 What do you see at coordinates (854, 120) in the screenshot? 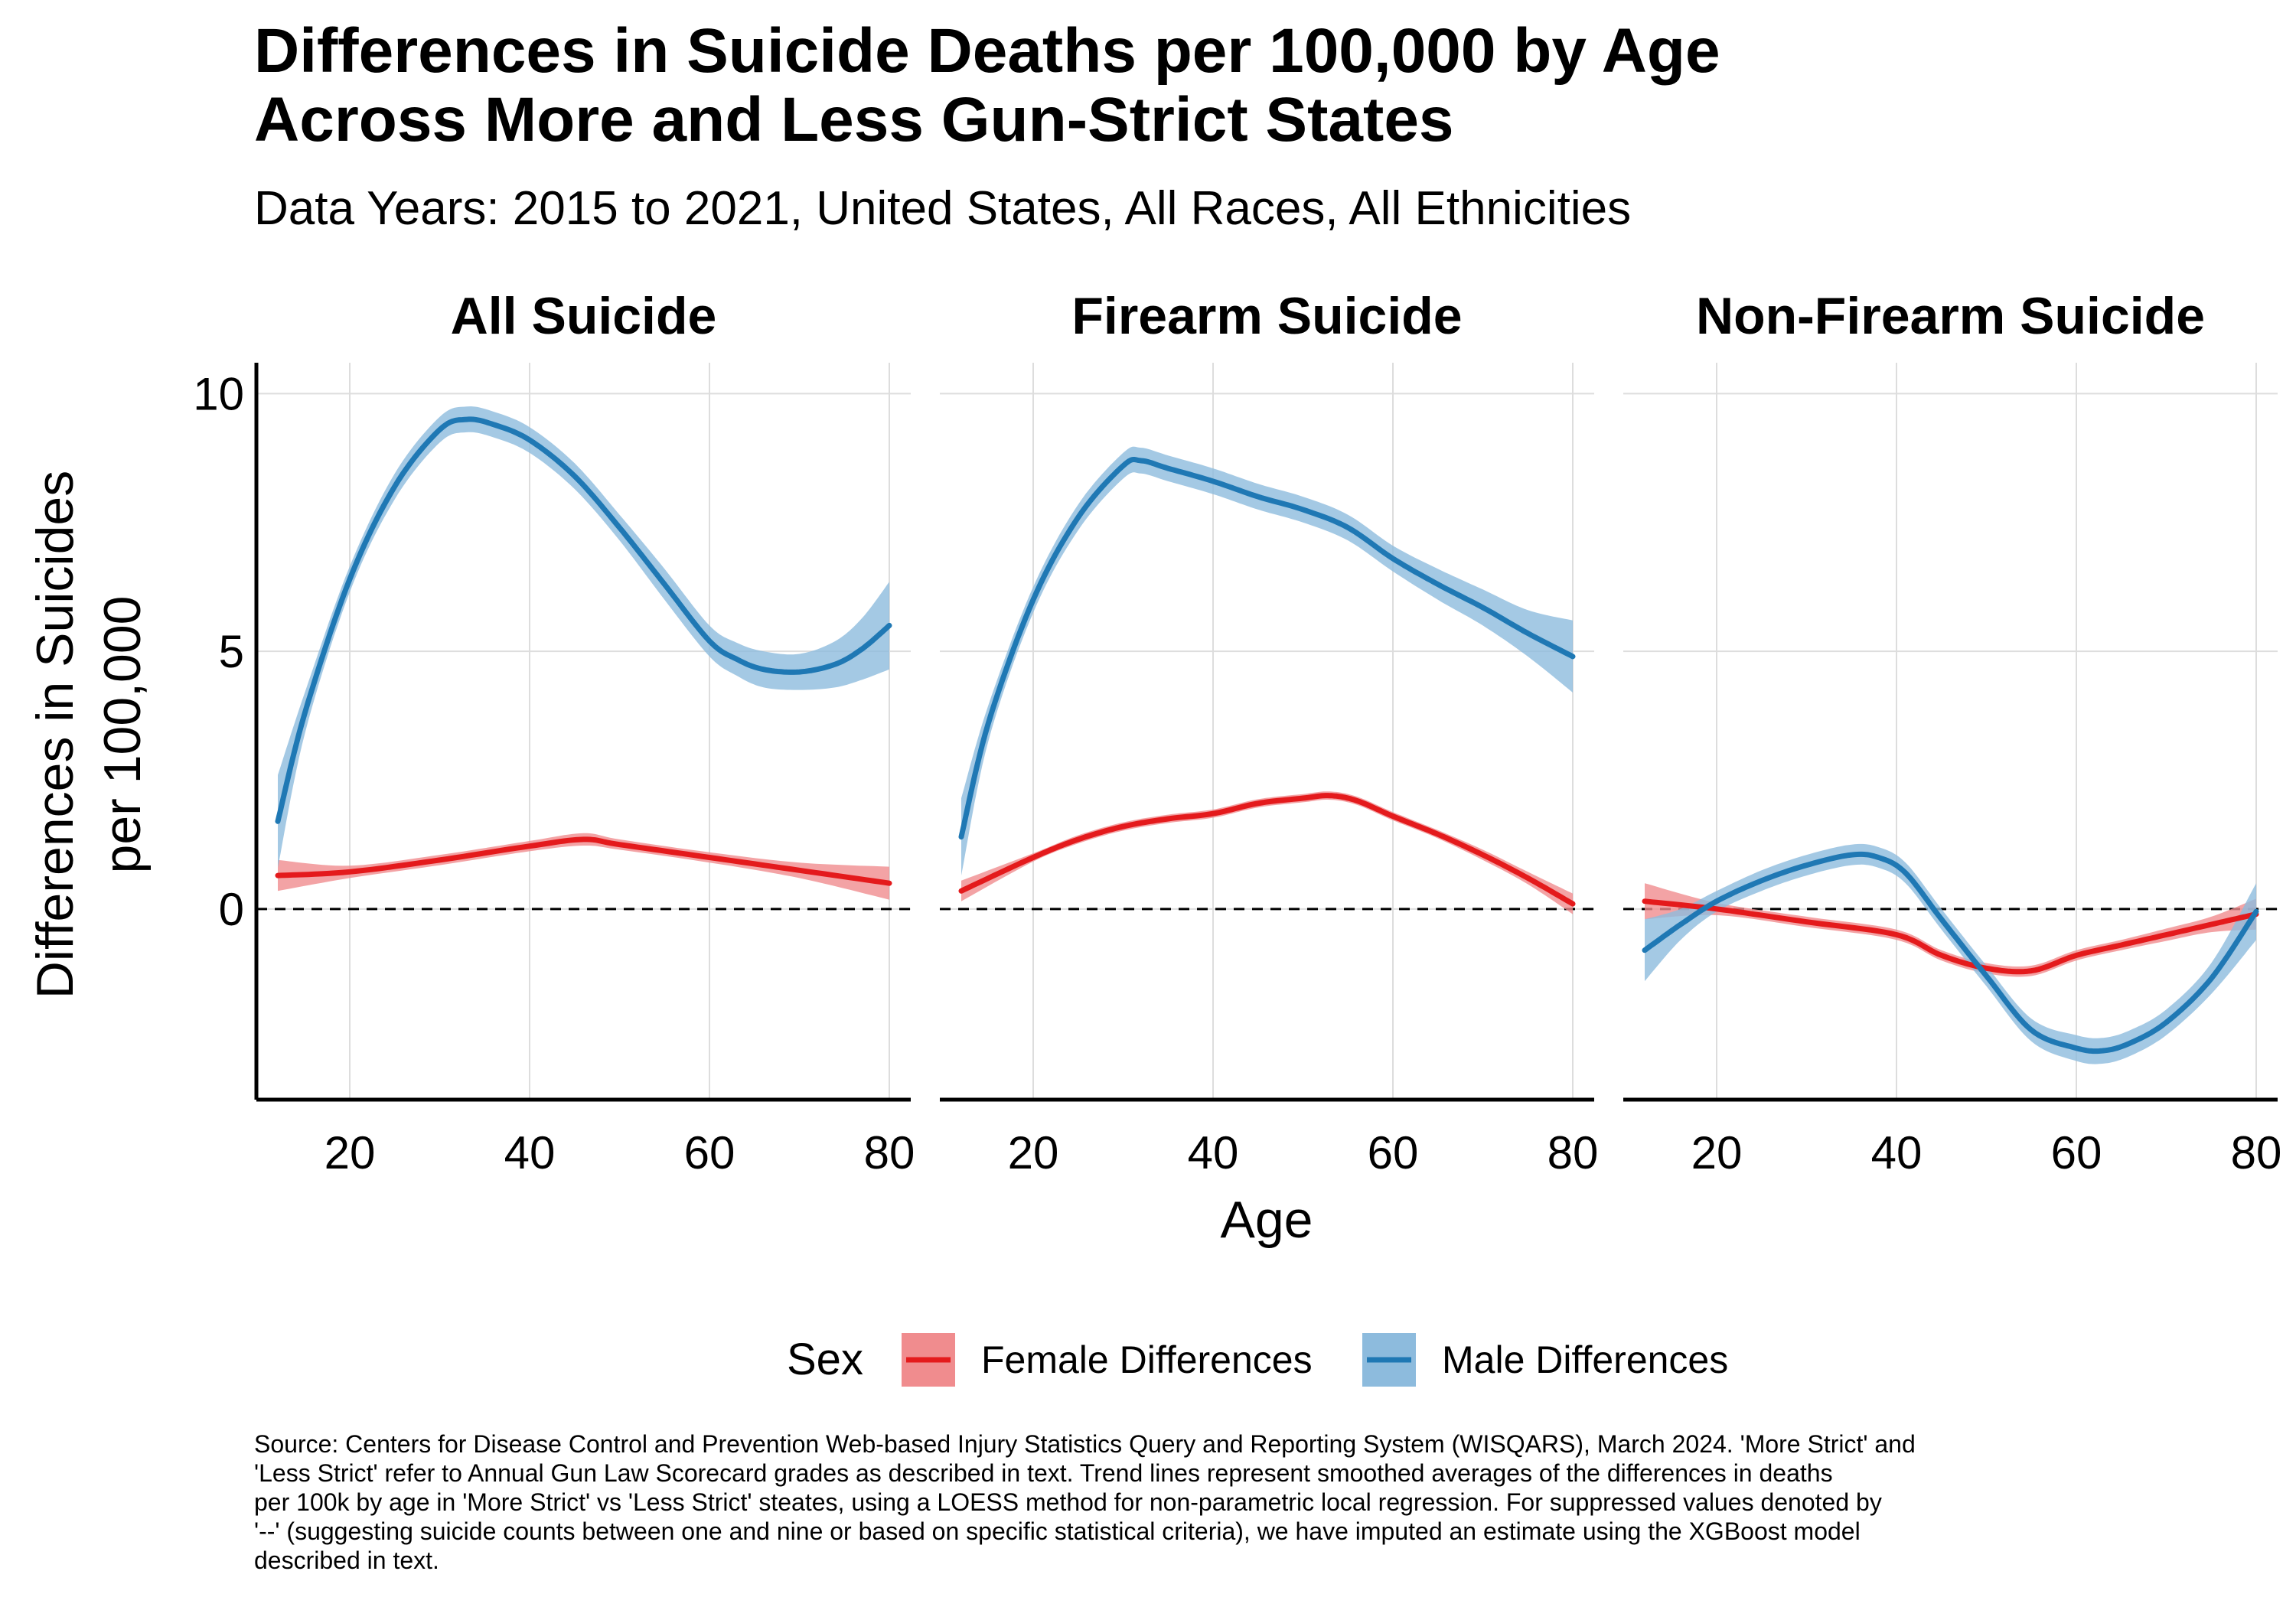
I see `chart-title-line-2: Across More and Less Gun-Strict States` at bounding box center [854, 120].